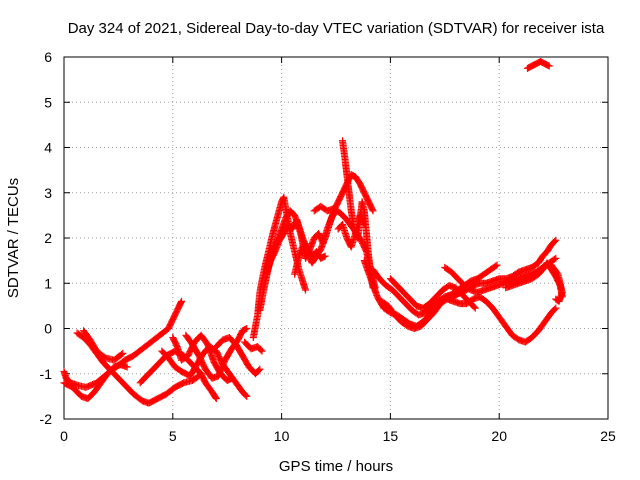 Image resolution: width=640 pixels, height=480 pixels. I want to click on x-tick-label: 10, so click(282, 436).